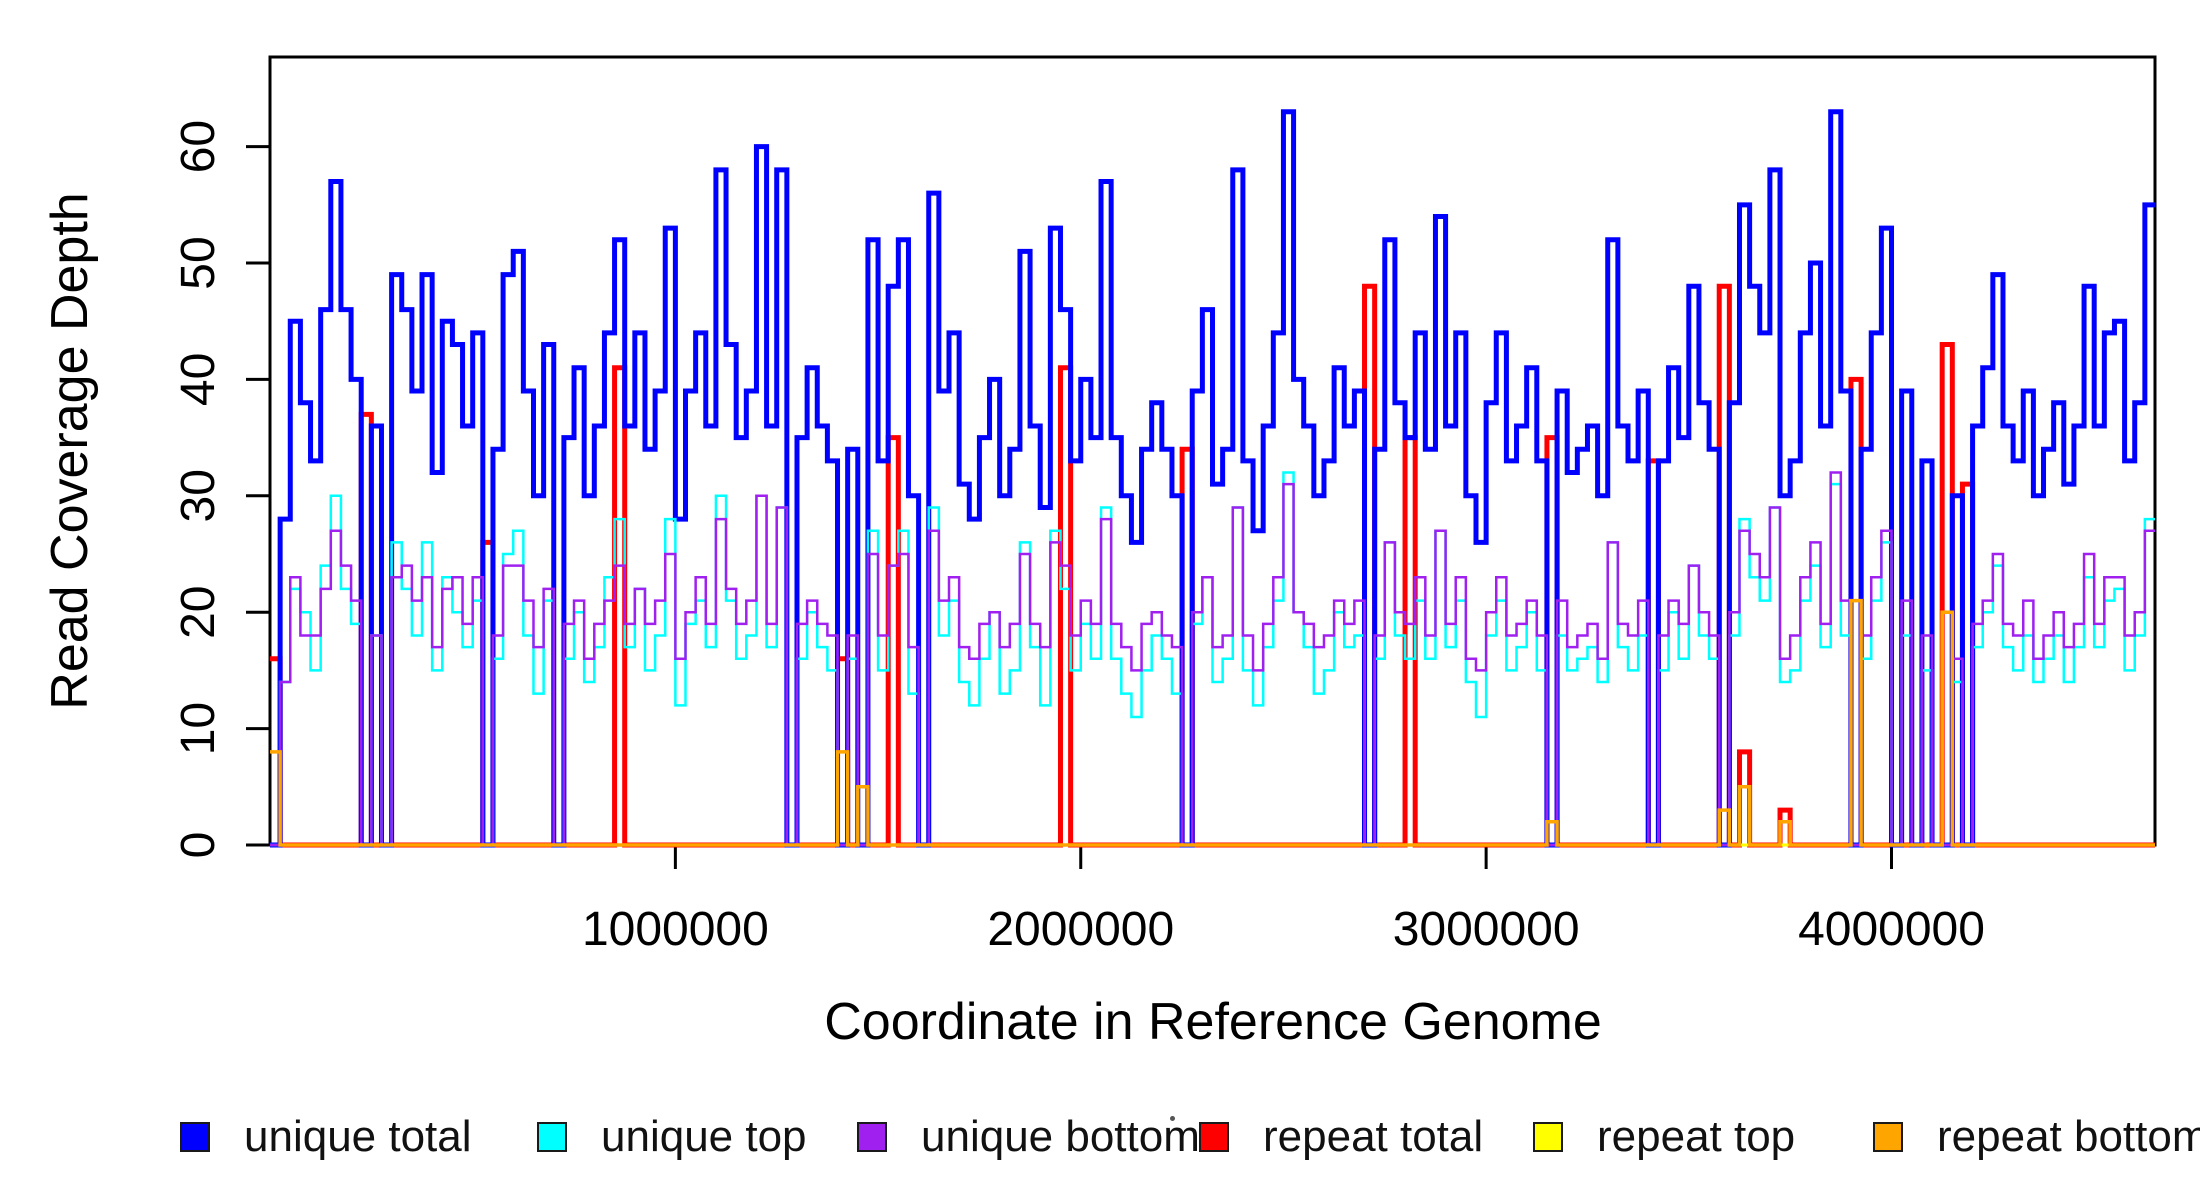 This screenshot has height=1200, width=2200. I want to click on y-tick-label: 60, so click(198, 146).